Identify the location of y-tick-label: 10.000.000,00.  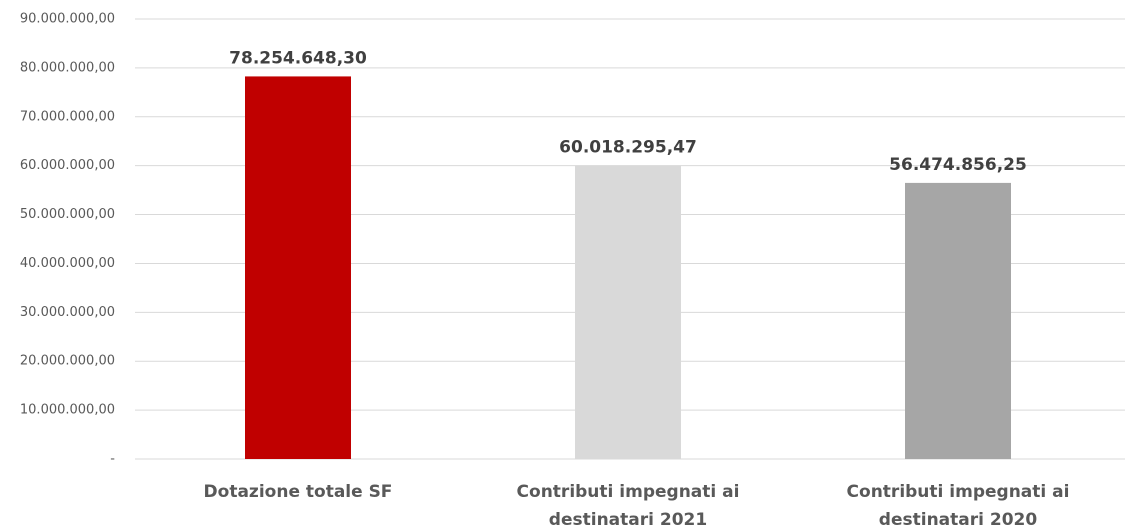
(67, 410).